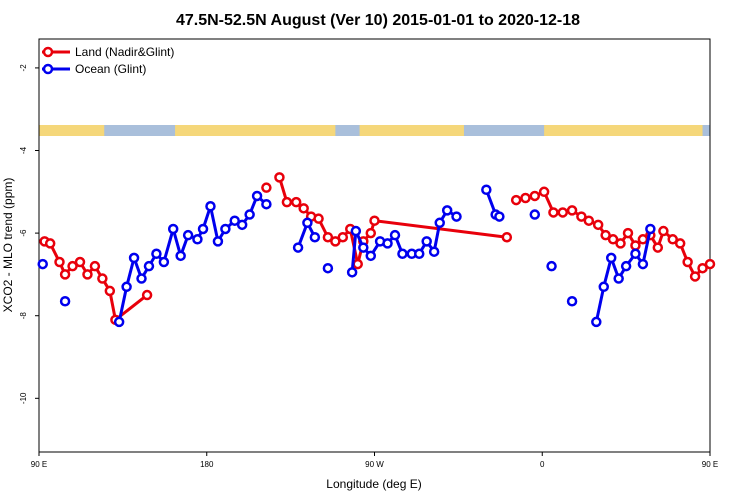 The image size is (750, 500). What do you see at coordinates (542, 464) in the screenshot?
I see `x-tick-label: 0` at bounding box center [542, 464].